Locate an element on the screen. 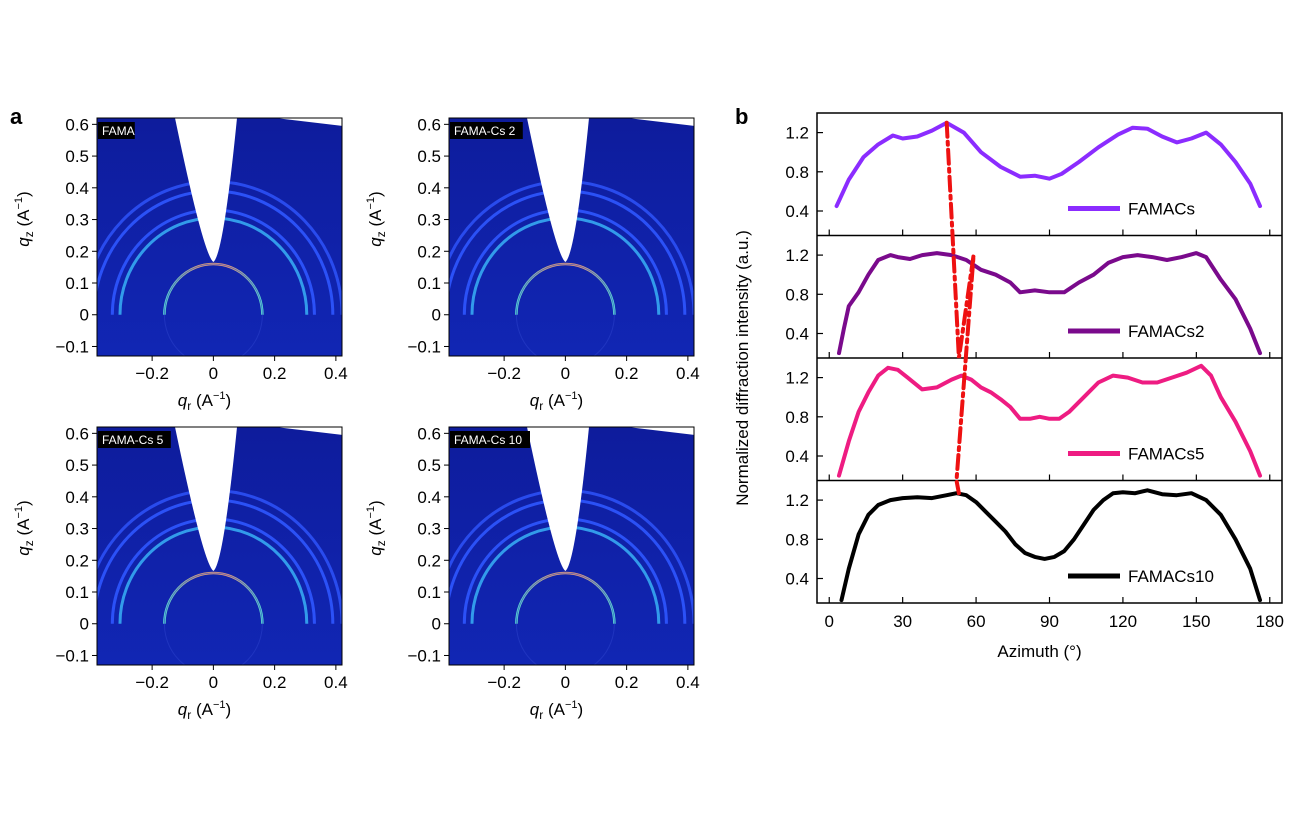  panel-a-letter: a is located at coordinates (16, 116).